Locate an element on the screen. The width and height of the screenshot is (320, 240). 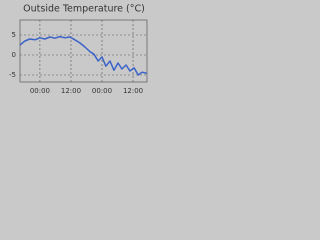
chart-title: Outside Temperature (°C) is located at coordinates (84, 9).